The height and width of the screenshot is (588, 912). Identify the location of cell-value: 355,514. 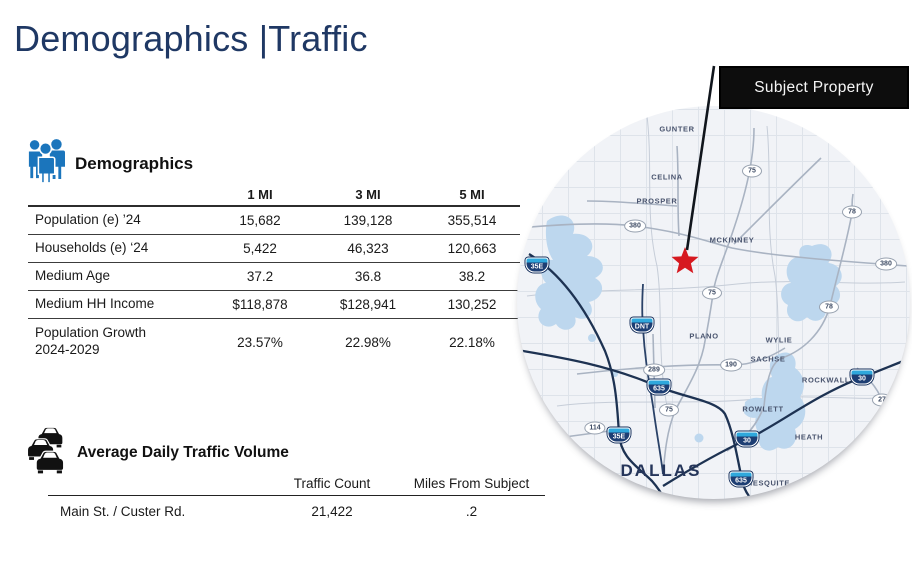
(472, 220).